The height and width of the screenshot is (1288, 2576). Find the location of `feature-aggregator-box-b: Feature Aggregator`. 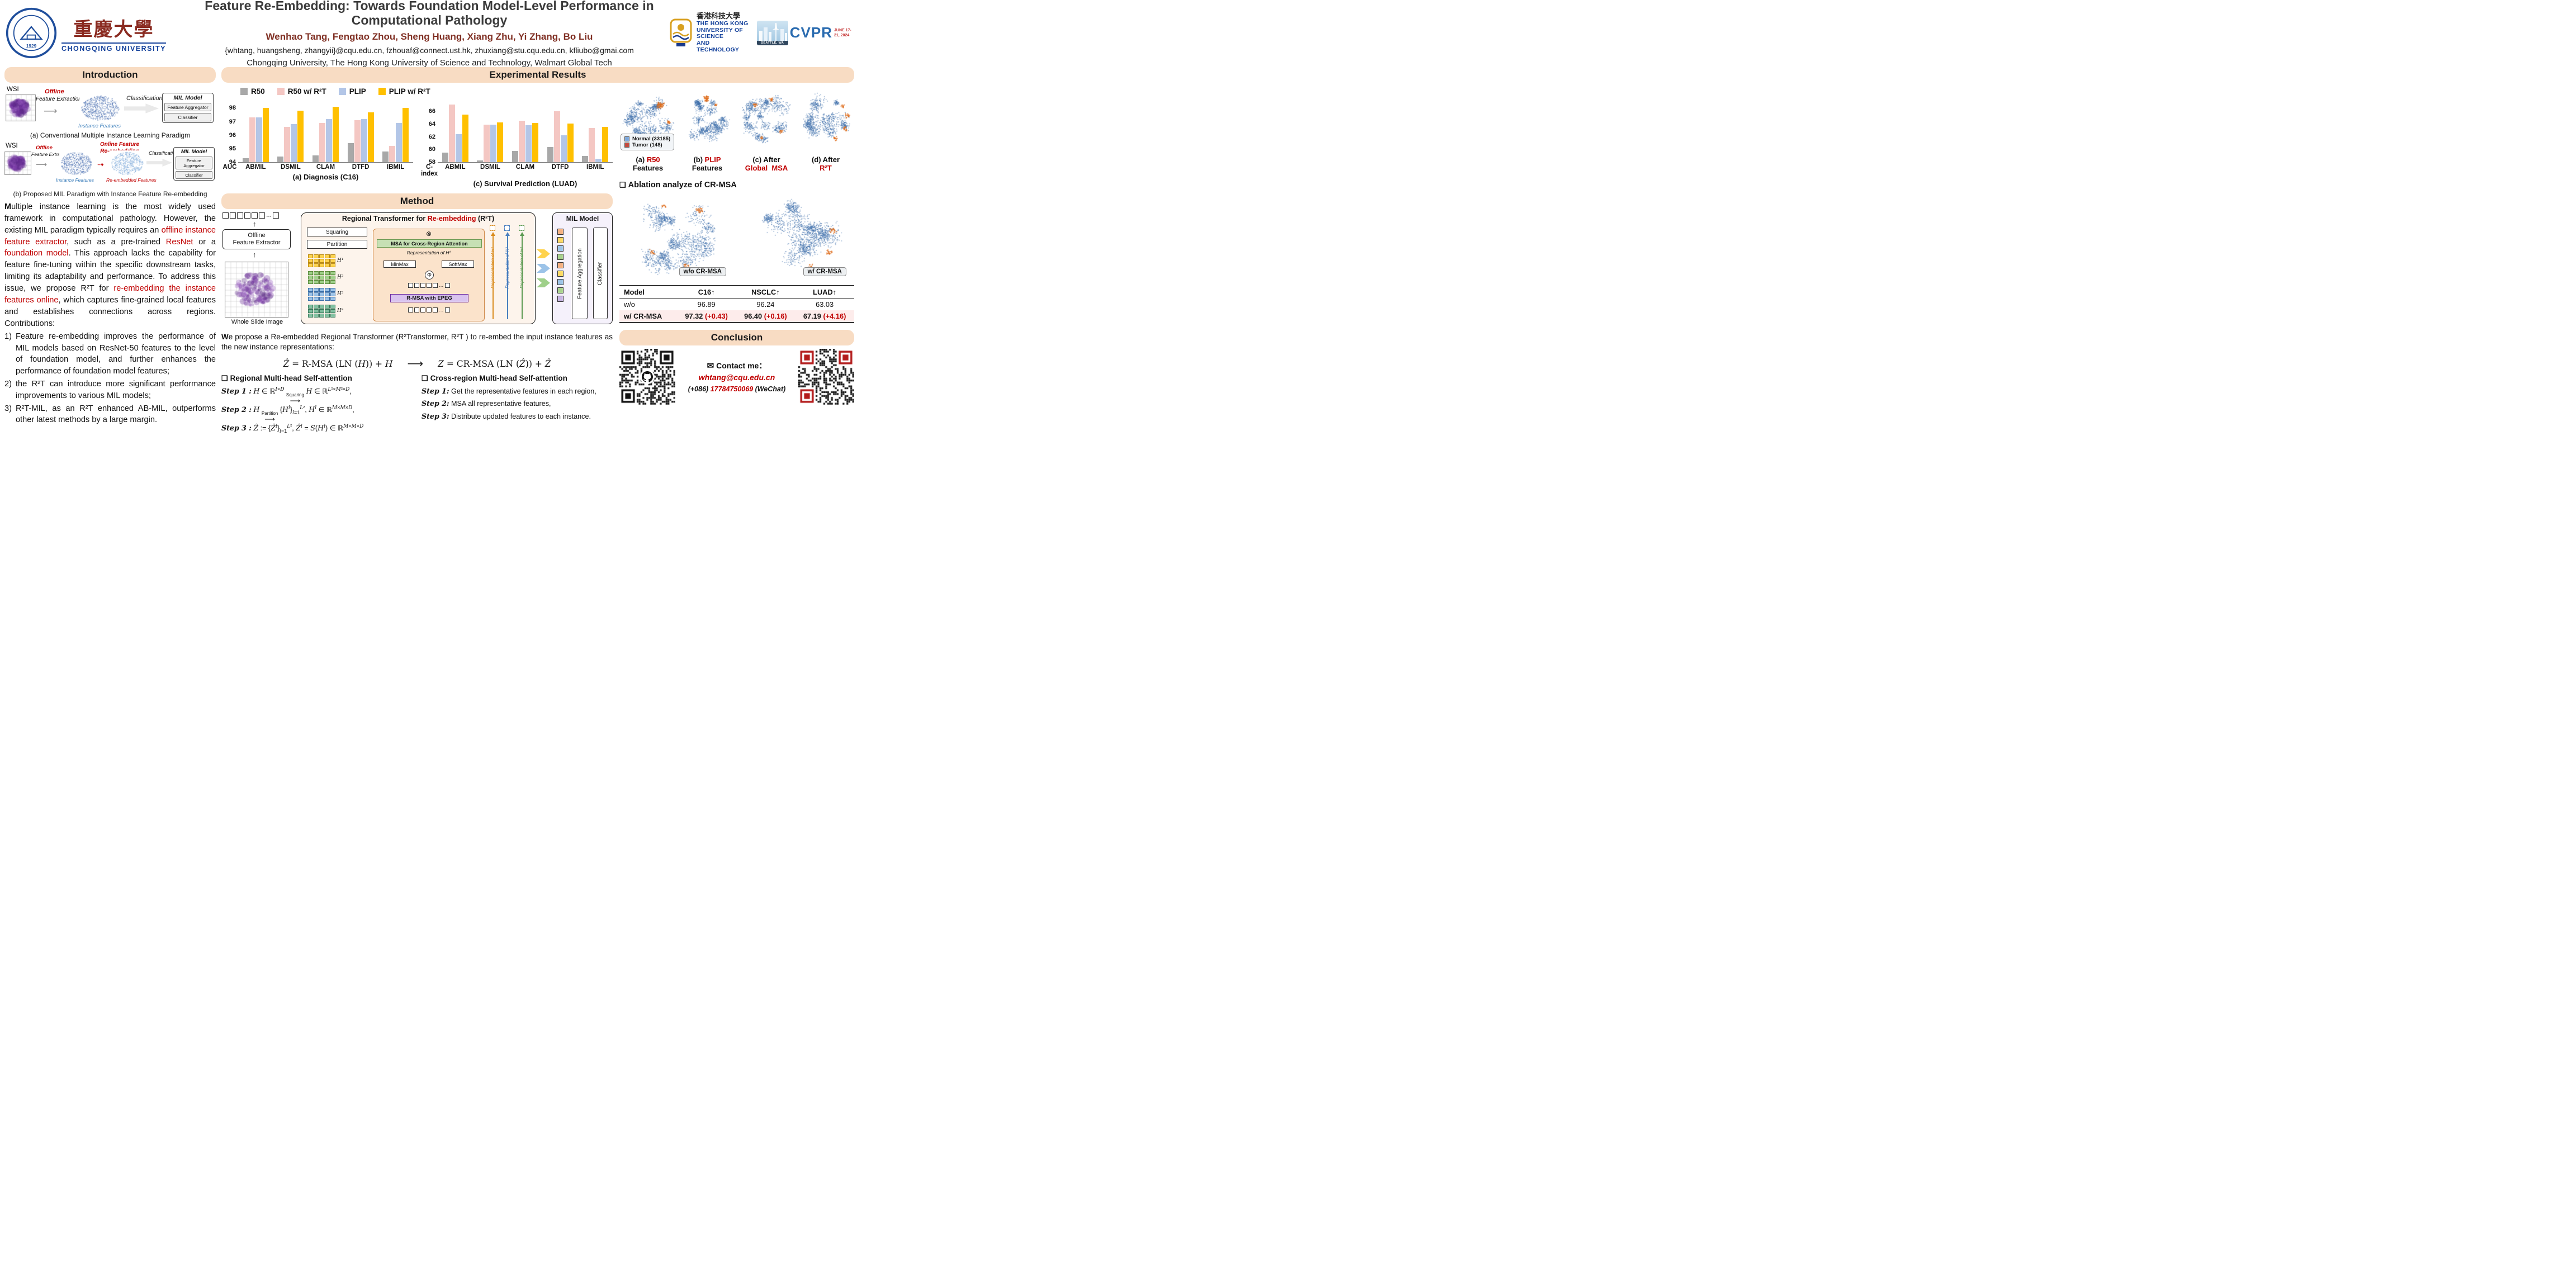

feature-aggregator-box-b: Feature Aggregator is located at coordinates (194, 163).